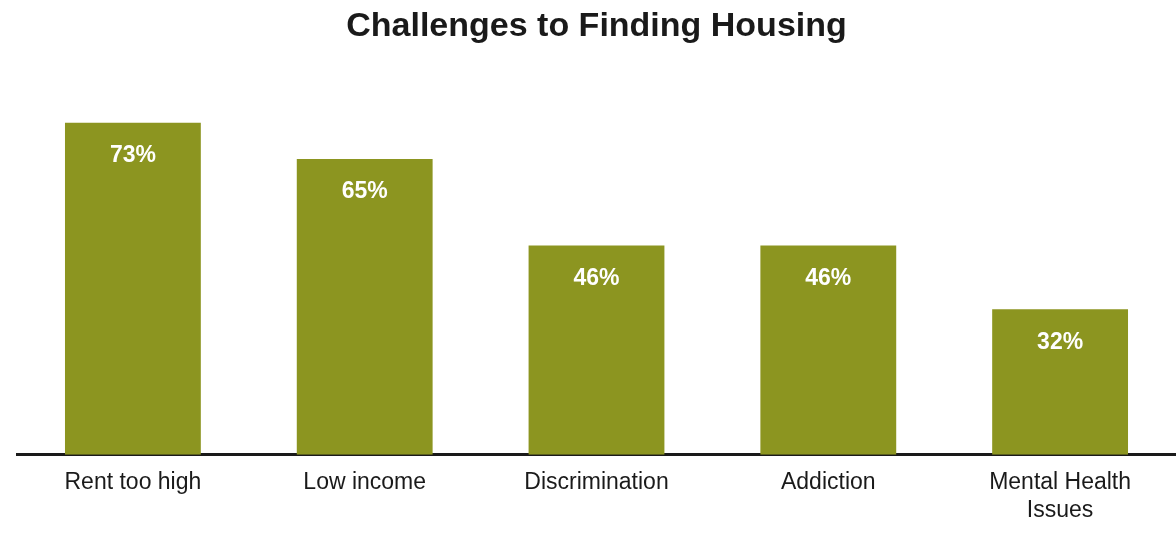 This screenshot has height=542, width=1176. What do you see at coordinates (828, 480) in the screenshot?
I see `x-tick-label: Addiction` at bounding box center [828, 480].